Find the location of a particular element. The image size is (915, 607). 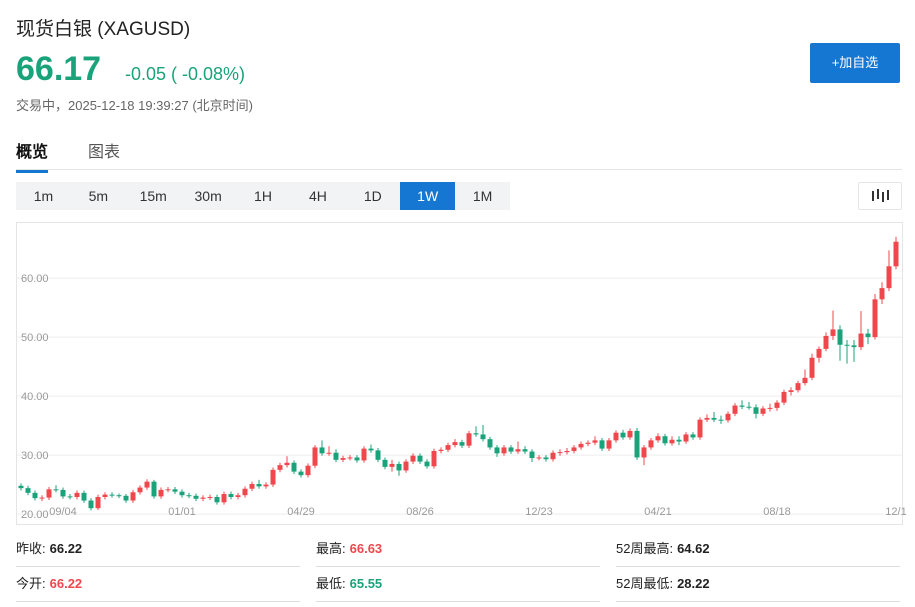

interval-bar: 1m 5m 15m 30m 1H 4H 1D 1W 1M is located at coordinates (263, 196).